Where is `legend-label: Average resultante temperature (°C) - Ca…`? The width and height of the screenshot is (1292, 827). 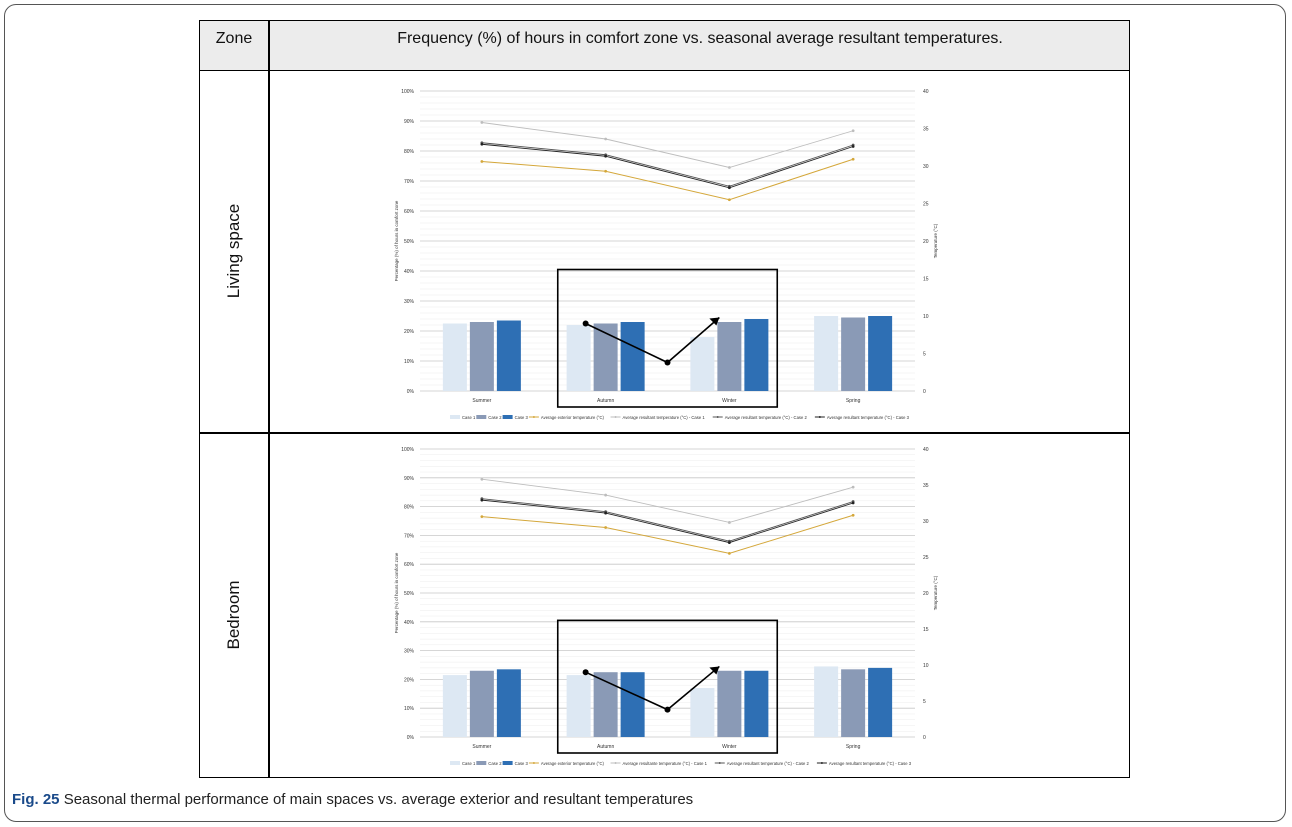
legend-label: Average resultante temperature (°C) - Ca… is located at coordinates (665, 763).